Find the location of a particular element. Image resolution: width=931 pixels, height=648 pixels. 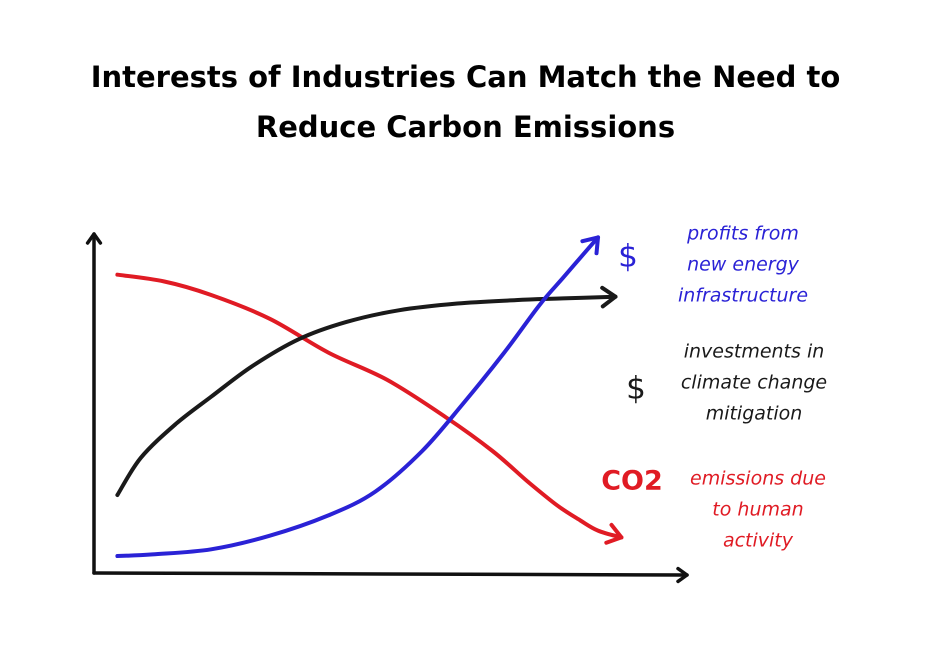

x-axis-arrowhead is located at coordinates (682, 575).